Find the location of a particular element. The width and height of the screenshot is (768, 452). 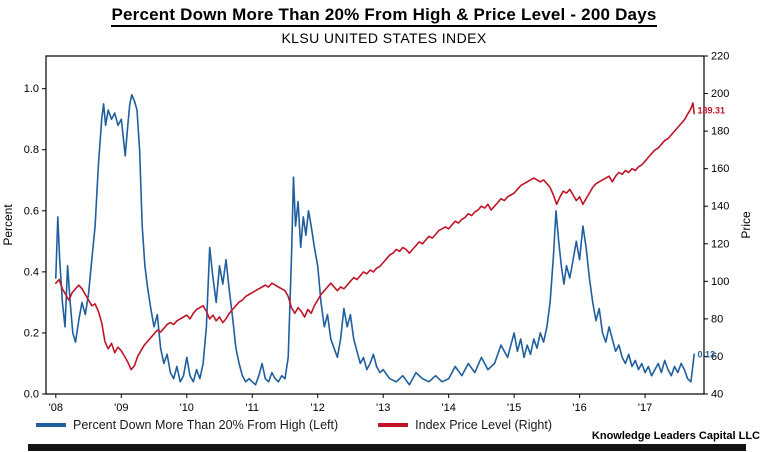

right-tick-label: 40 is located at coordinates (717, 395).